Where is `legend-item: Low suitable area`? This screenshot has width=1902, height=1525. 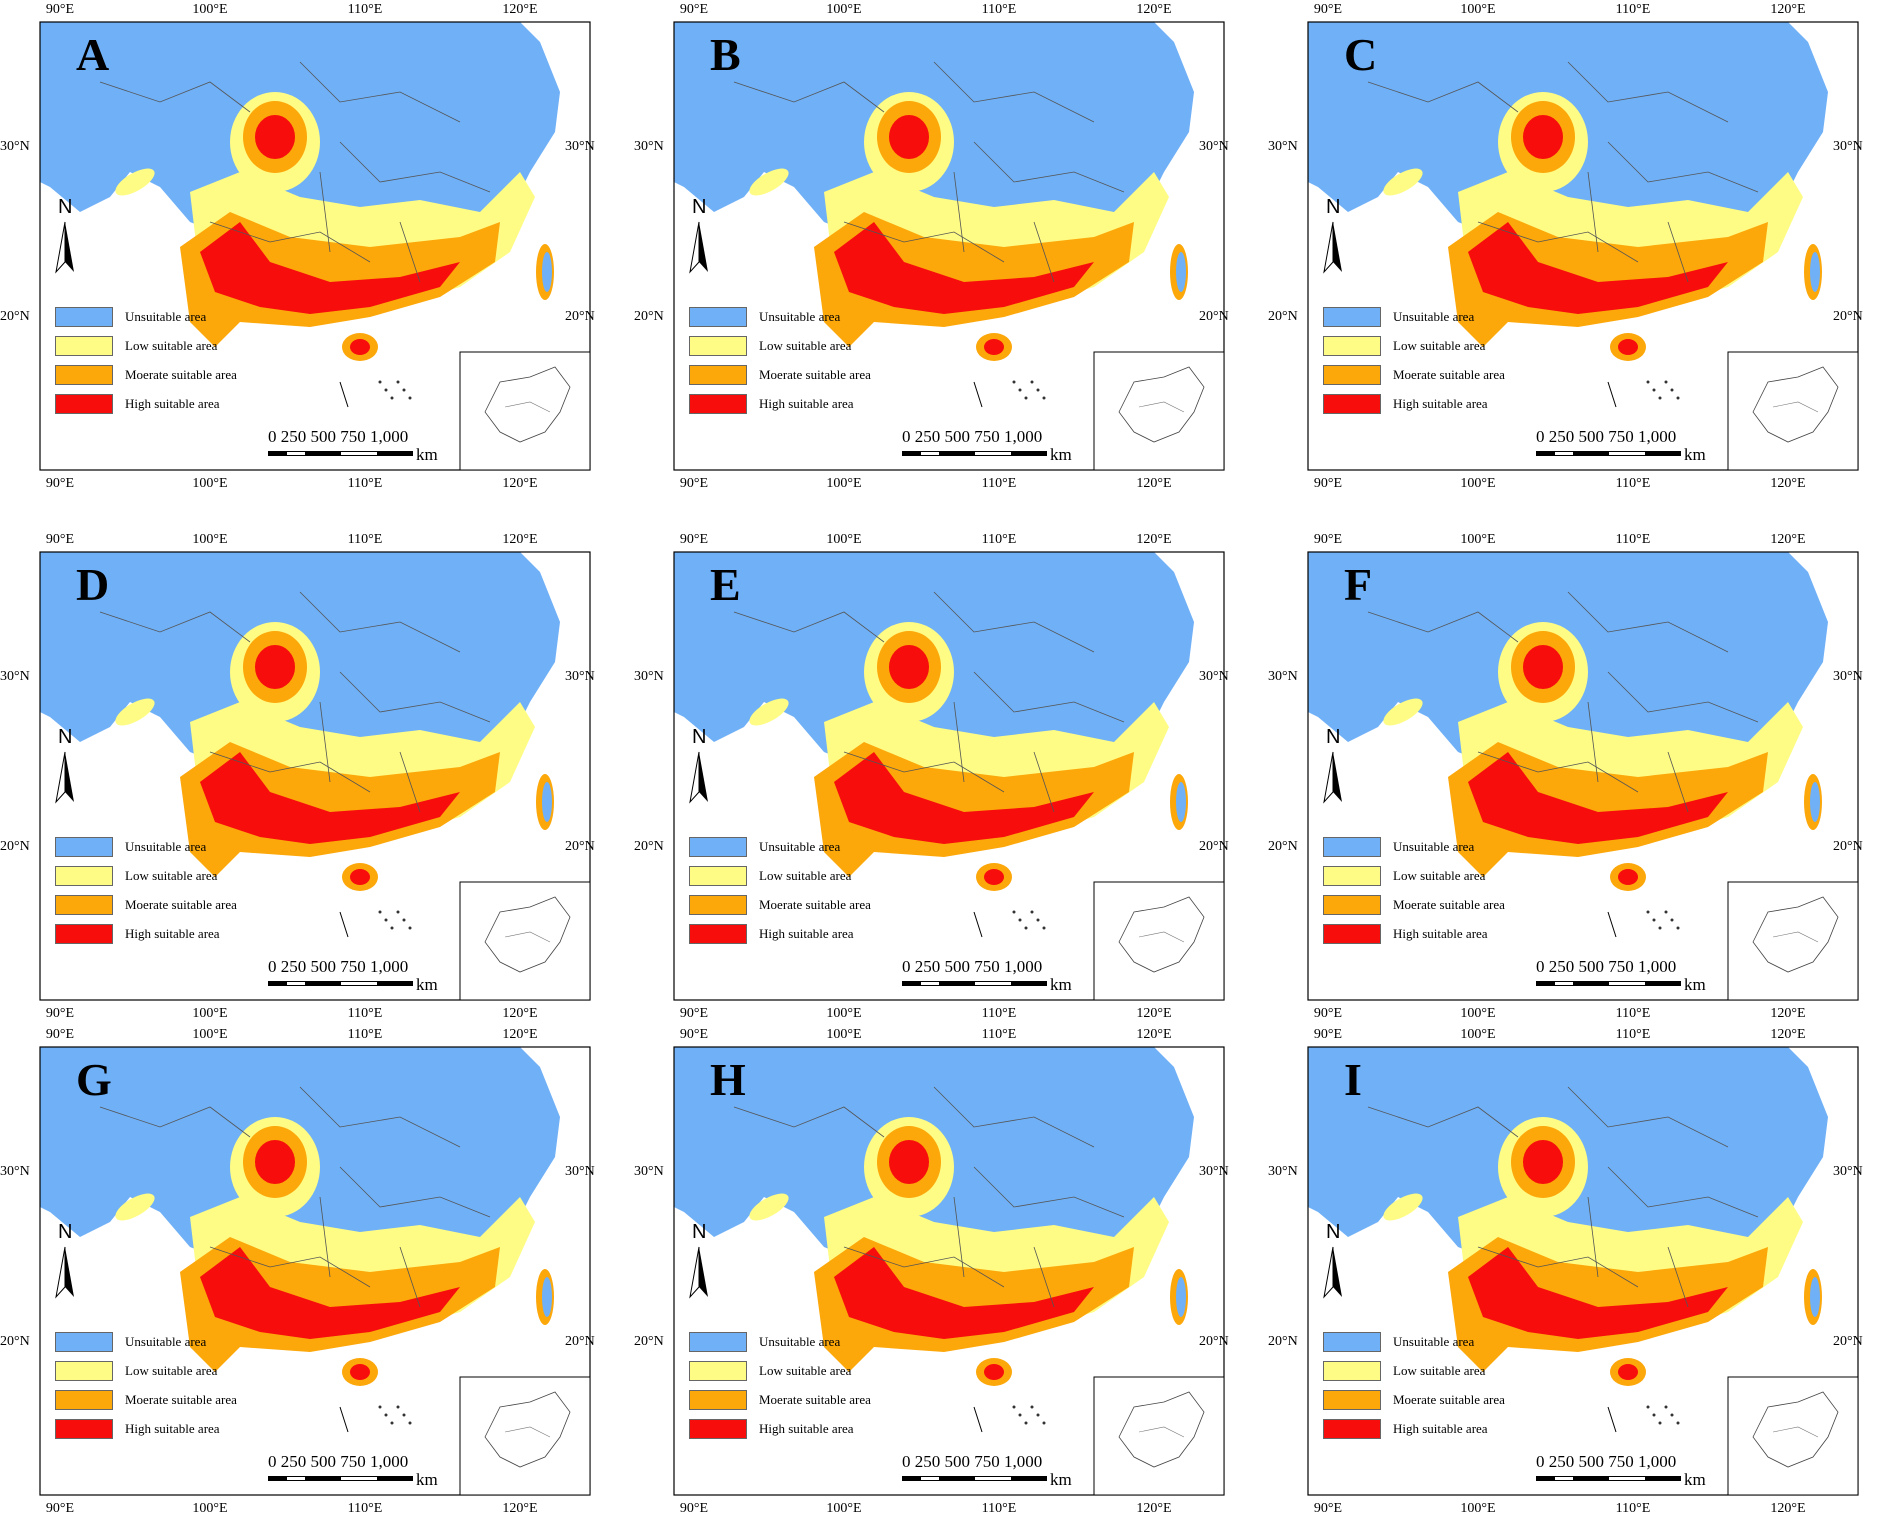
legend-item: Low suitable area is located at coordinates (155, 875).